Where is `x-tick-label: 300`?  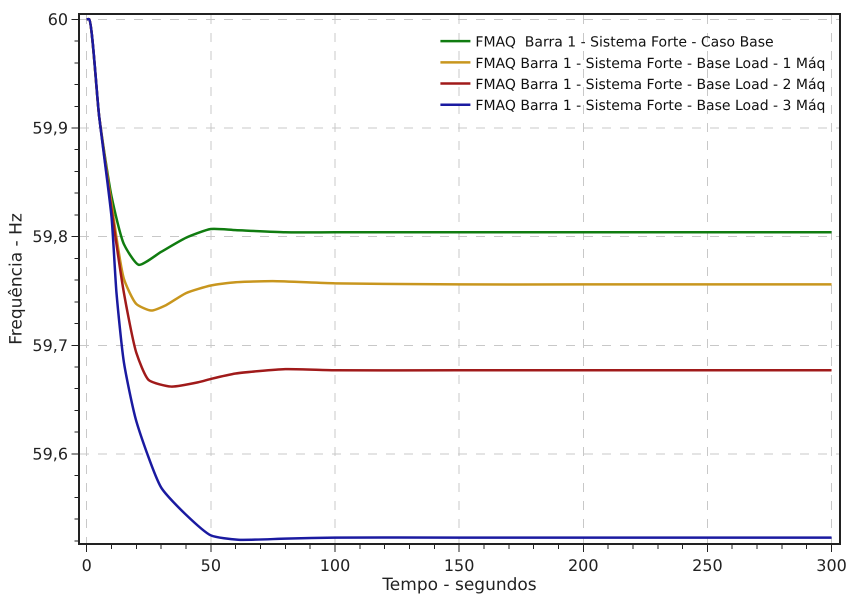 x-tick-label: 300 is located at coordinates (831, 565).